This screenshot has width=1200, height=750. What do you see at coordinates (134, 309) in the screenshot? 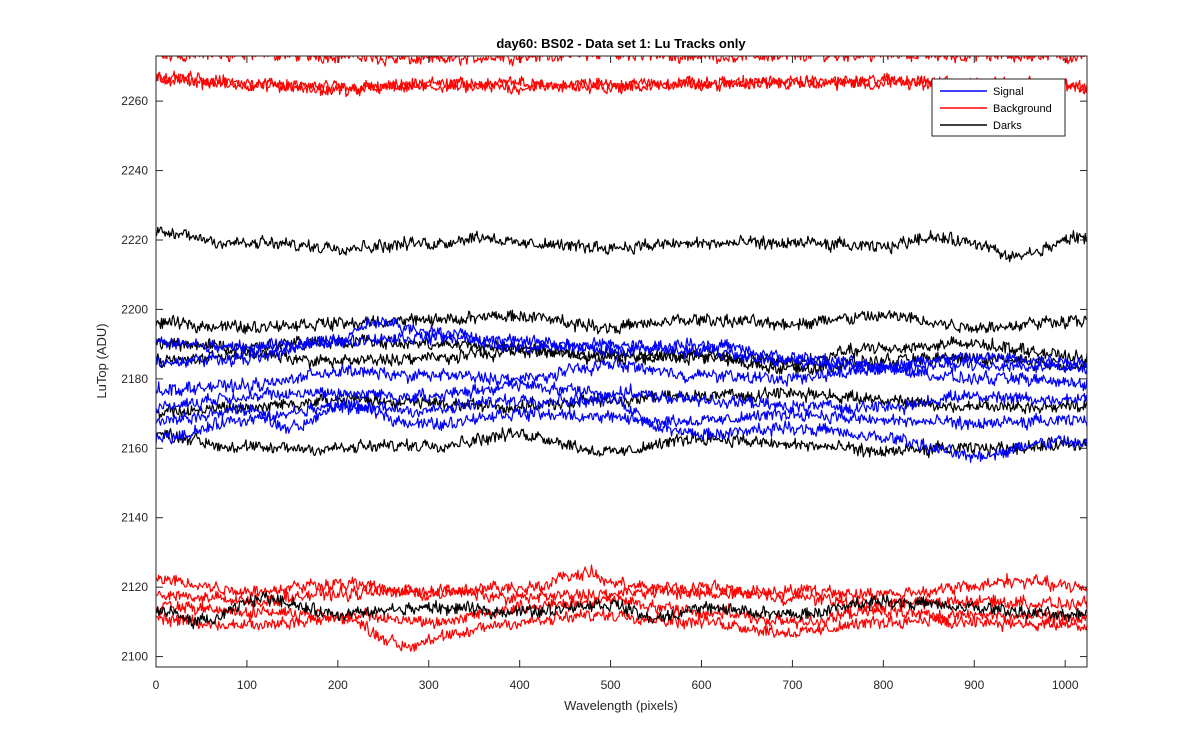
I see `y-tick-label: 2200` at bounding box center [134, 309].